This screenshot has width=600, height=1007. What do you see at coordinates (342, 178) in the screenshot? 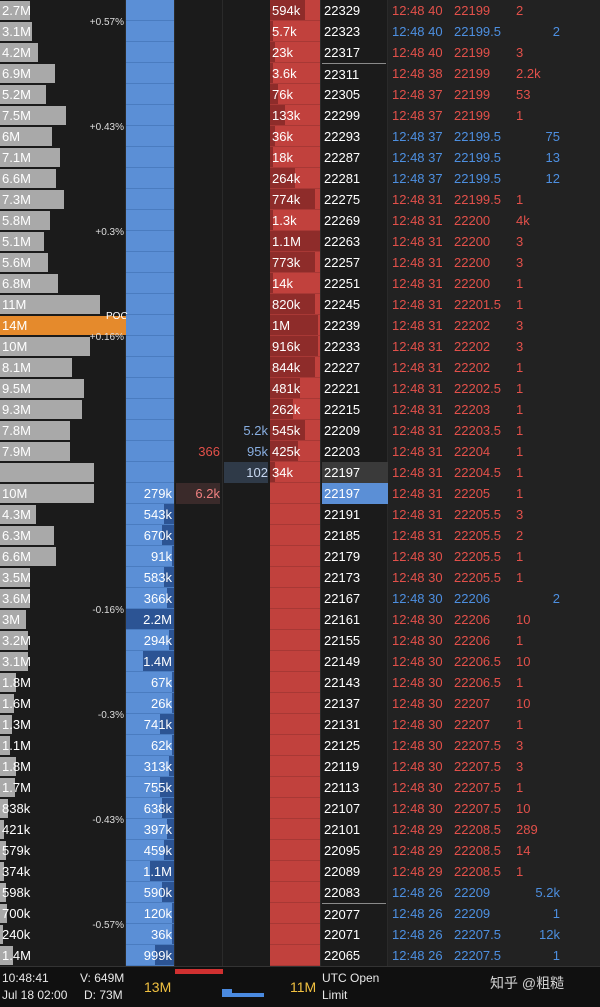
I see `price-level: 22281` at bounding box center [342, 178].